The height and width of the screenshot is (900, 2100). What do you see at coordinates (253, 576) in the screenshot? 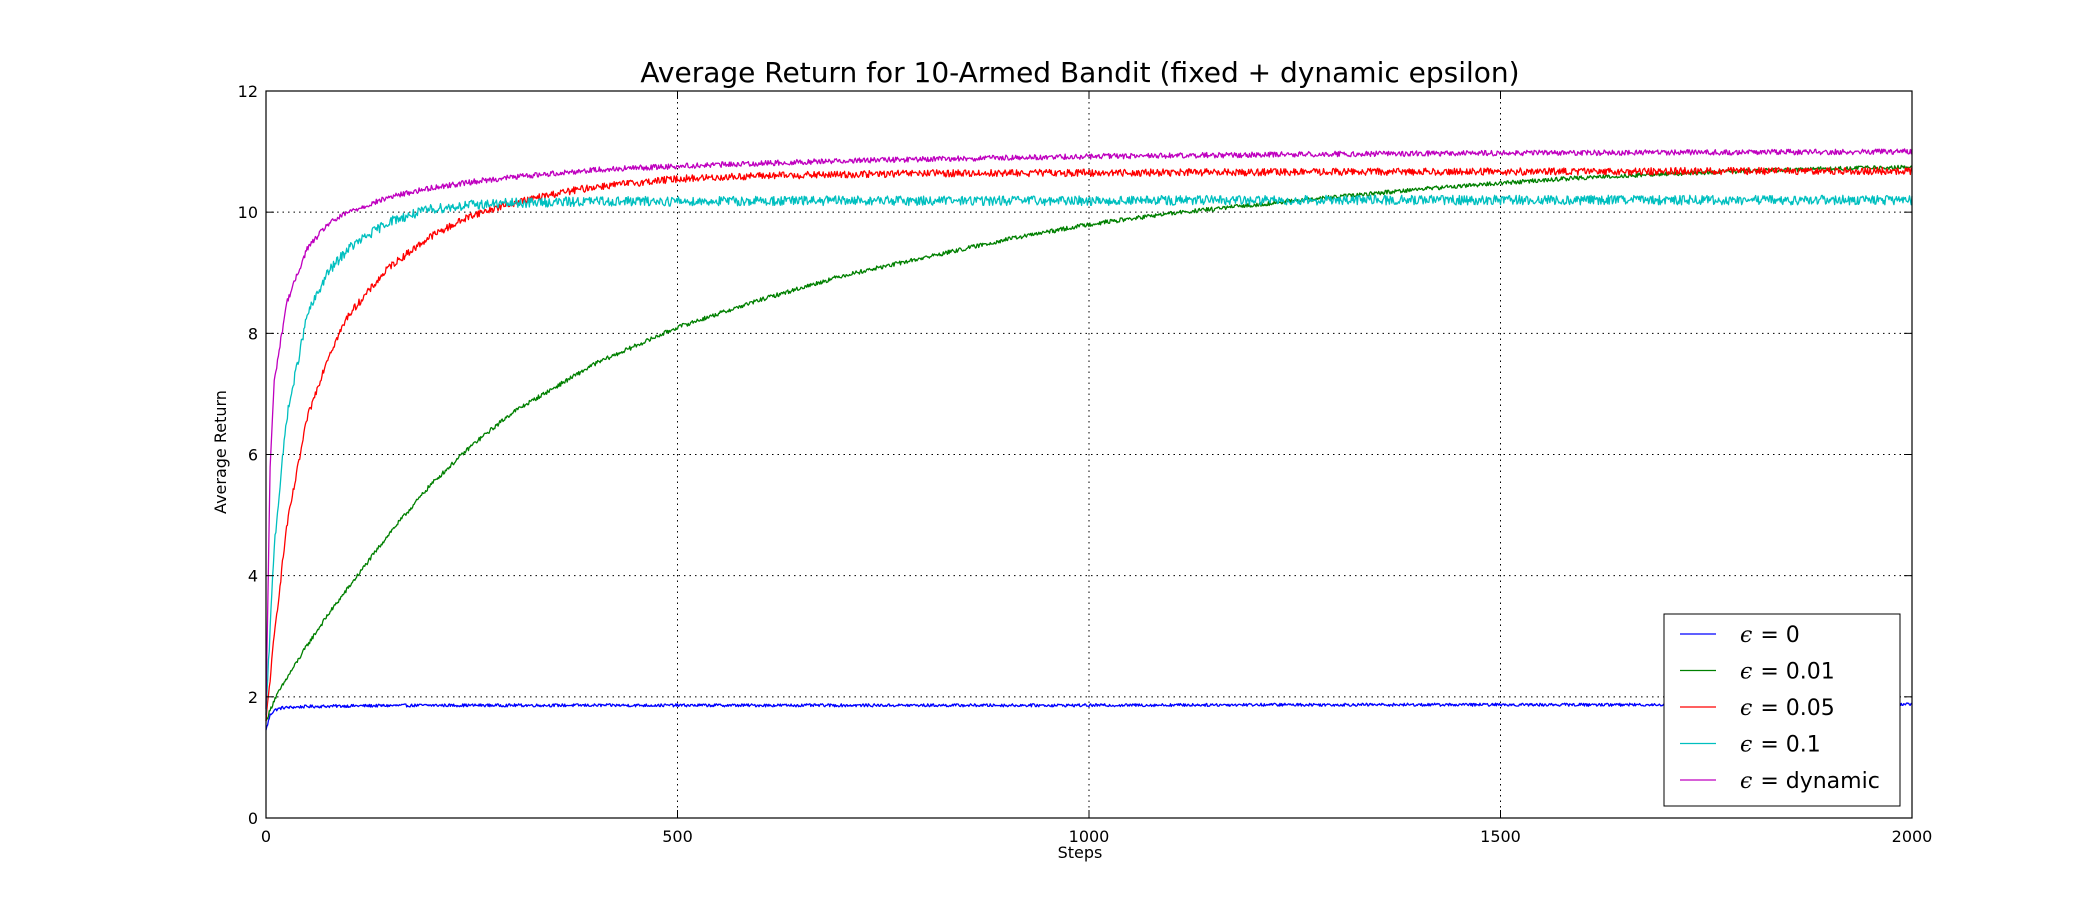
I see `y-tick-label: 4` at bounding box center [253, 576].